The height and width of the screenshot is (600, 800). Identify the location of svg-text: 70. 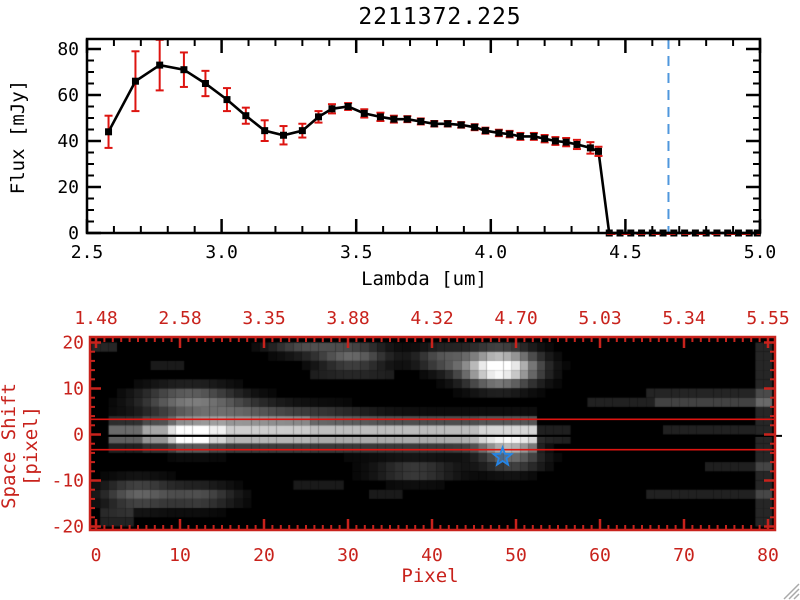
(684, 555).